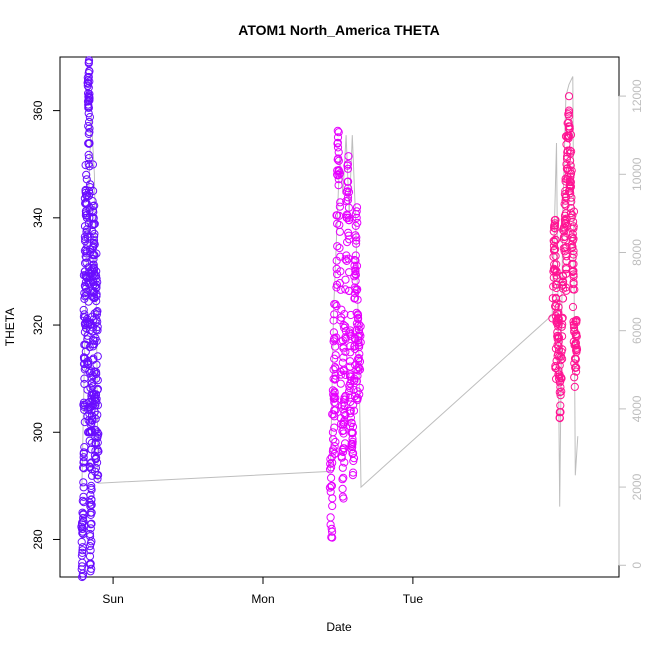  What do you see at coordinates (637, 330) in the screenshot?
I see `y2-tick-label: 6000` at bounding box center [637, 330].